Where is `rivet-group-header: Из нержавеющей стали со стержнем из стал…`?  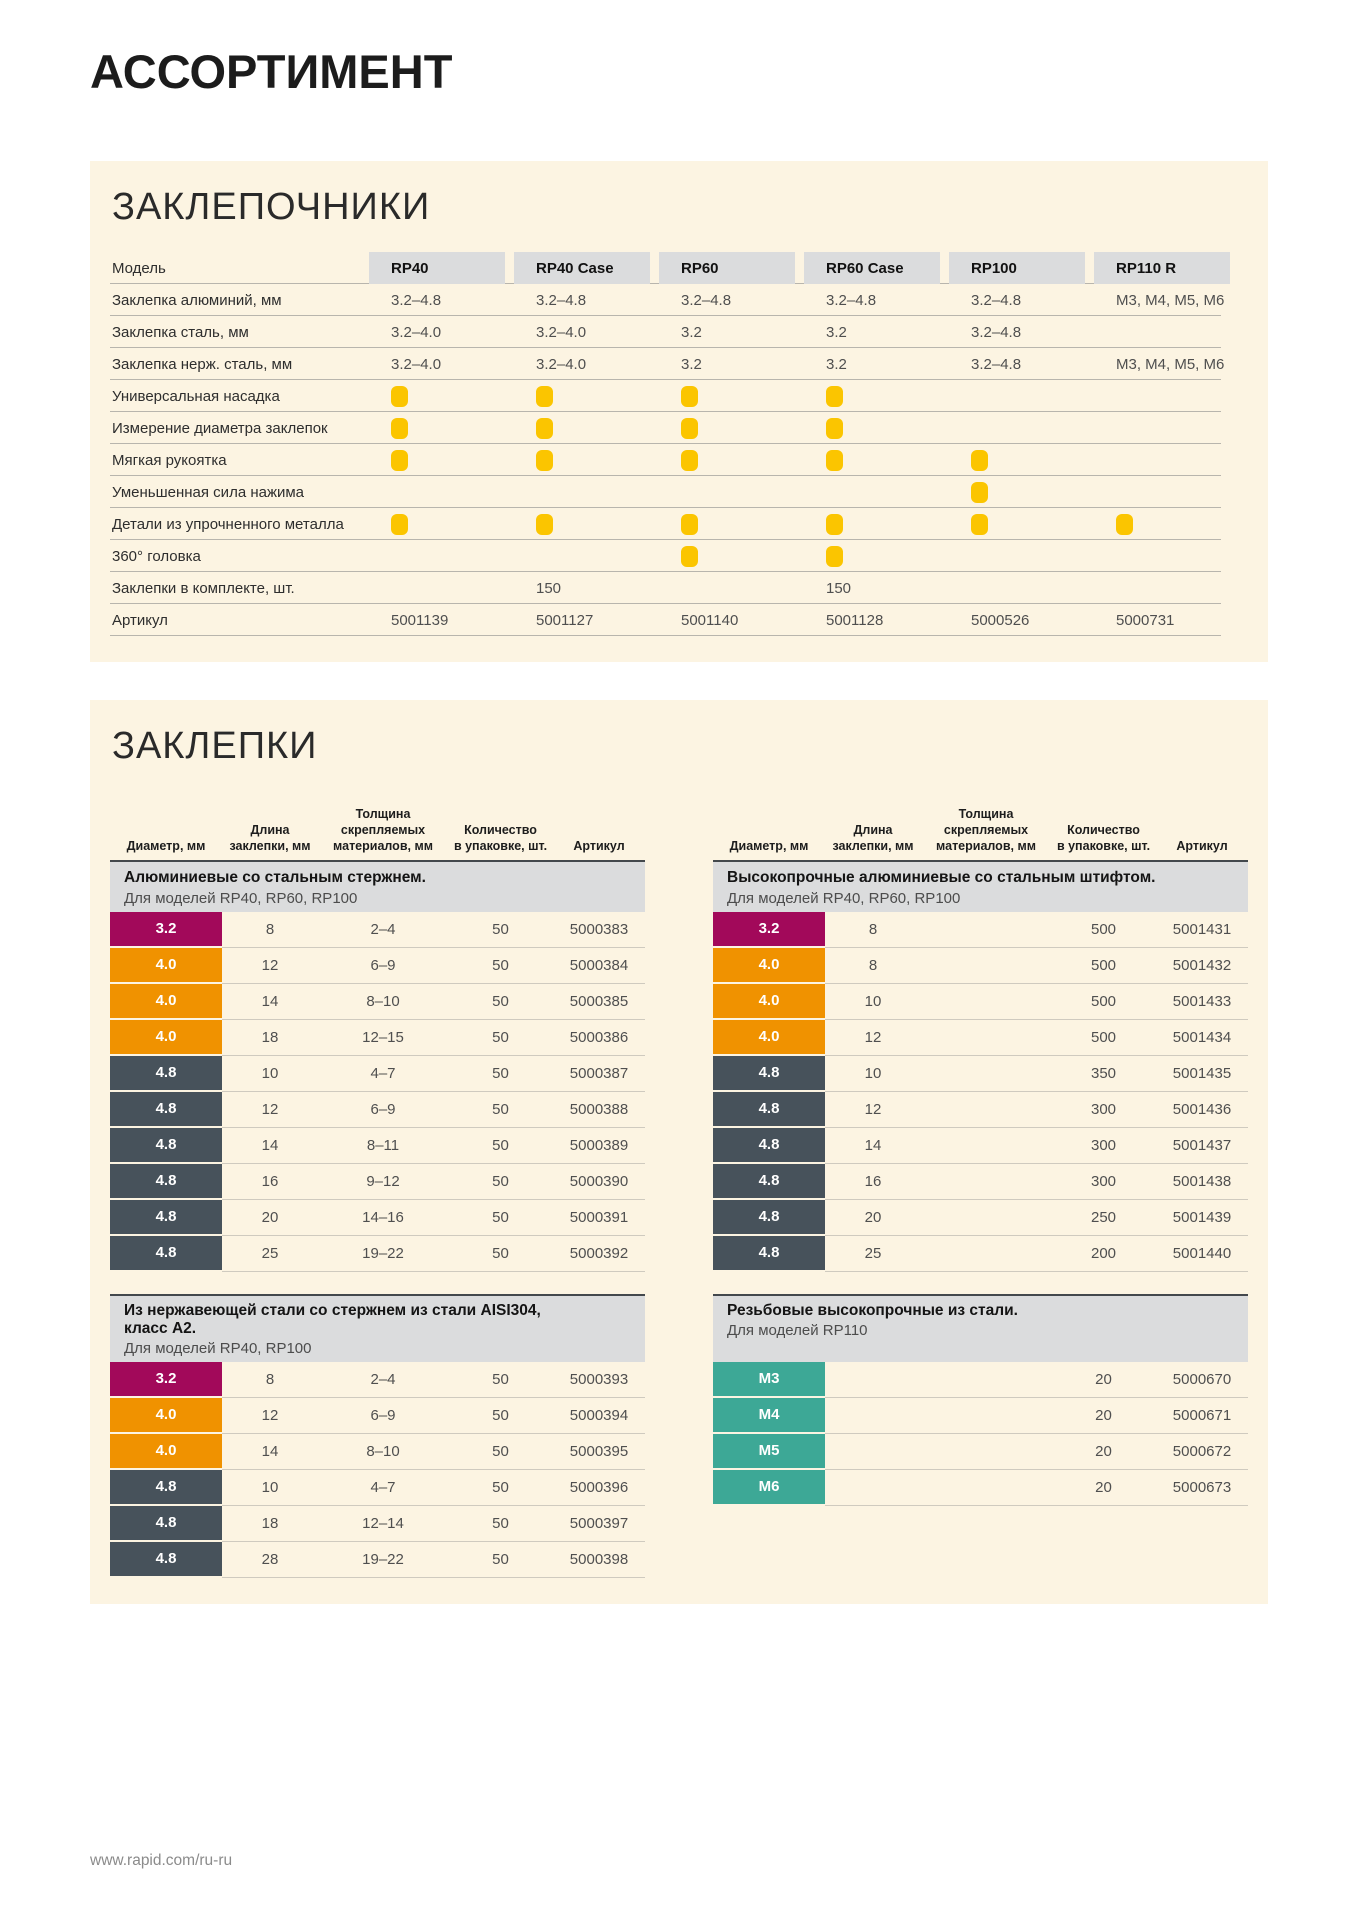 rivet-group-header: Из нержавеющей стали со стержнем из стал… is located at coordinates (377, 1327).